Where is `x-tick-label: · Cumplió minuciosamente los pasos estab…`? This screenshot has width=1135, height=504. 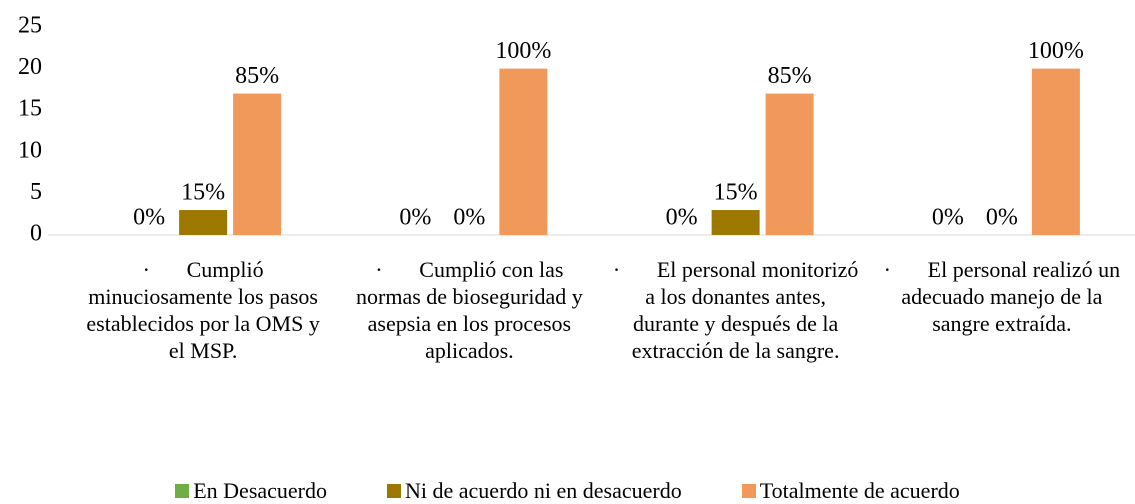 x-tick-label: · Cumplió minuciosamente los pasos estab… is located at coordinates (206, 310).